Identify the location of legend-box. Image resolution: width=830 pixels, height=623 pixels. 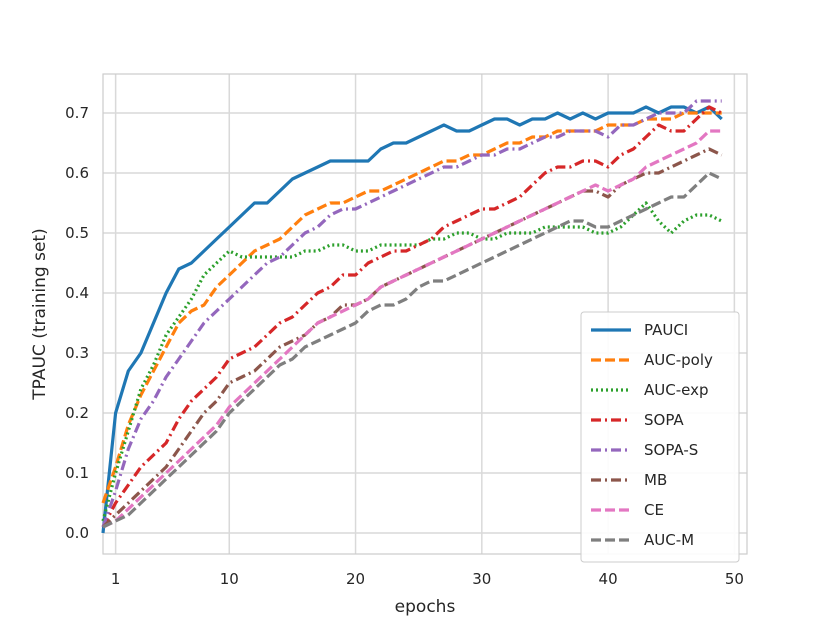
(660, 437).